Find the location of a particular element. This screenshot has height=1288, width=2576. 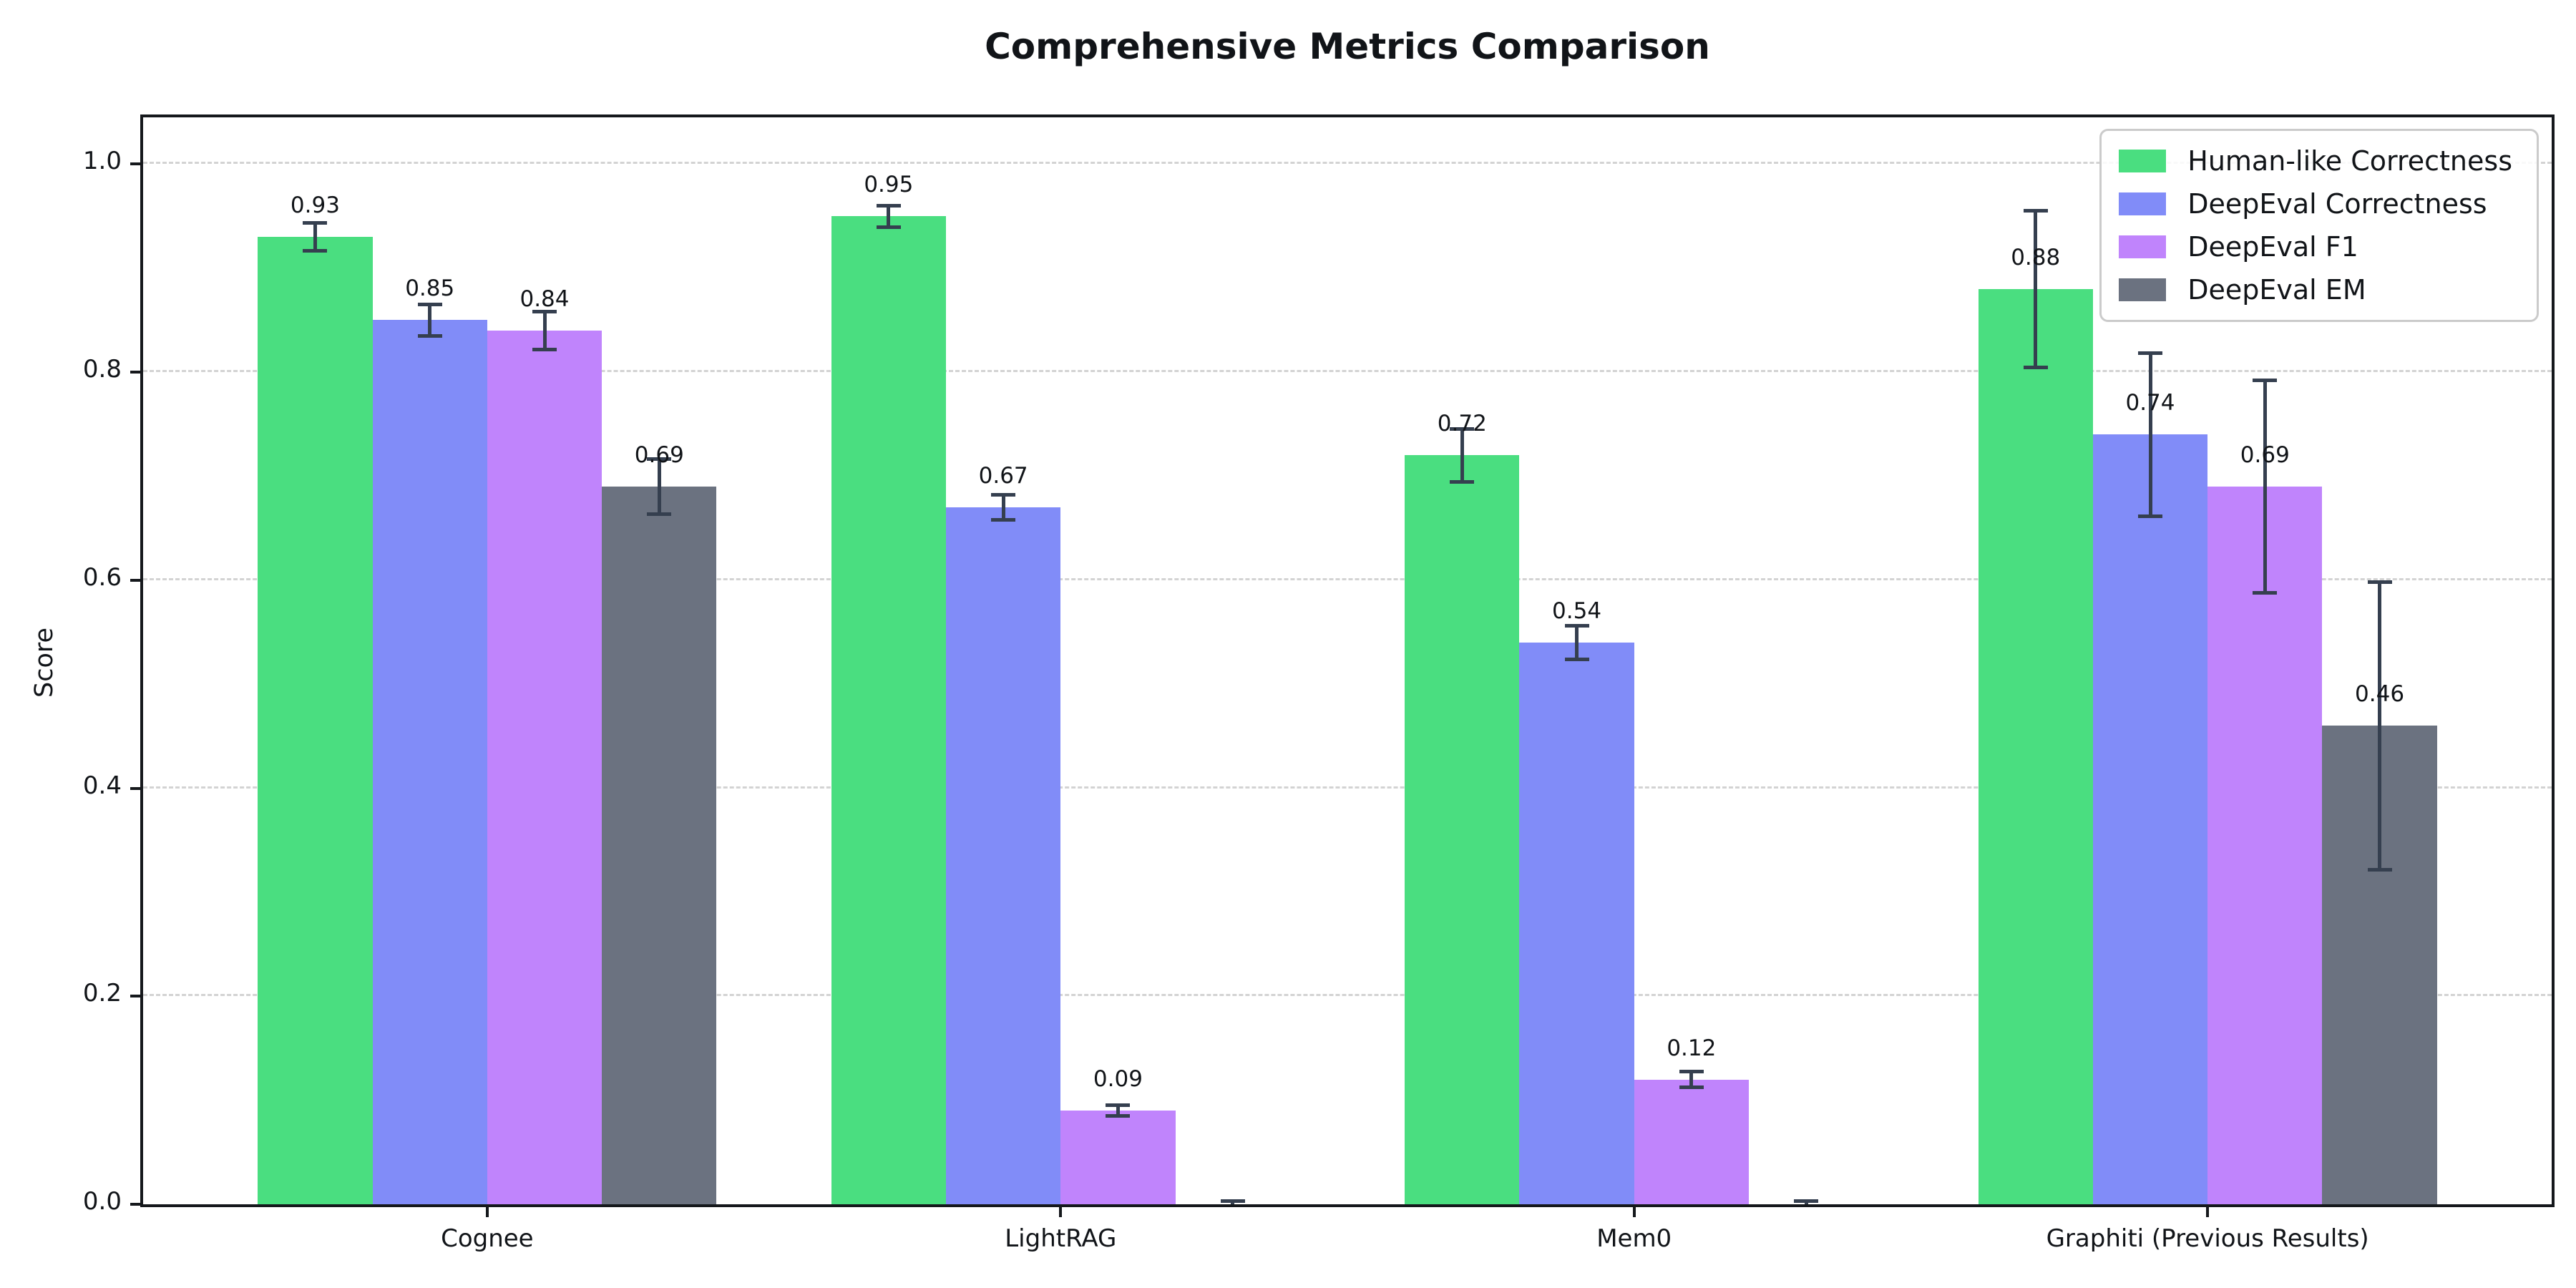

x-tick-label: Graphiti (Previous Results) is located at coordinates (2207, 1238).